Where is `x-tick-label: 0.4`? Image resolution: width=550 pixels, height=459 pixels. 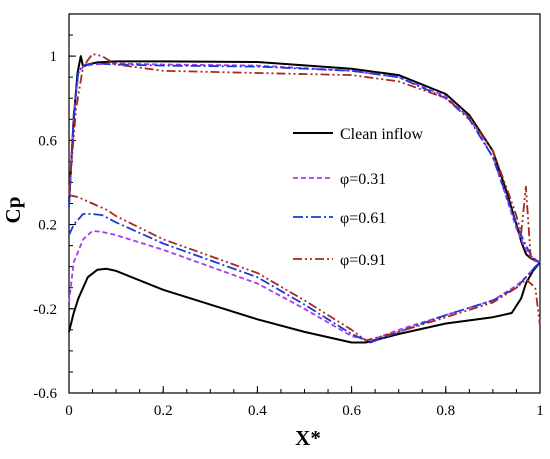 x-tick-label: 0.4 is located at coordinates (257, 411).